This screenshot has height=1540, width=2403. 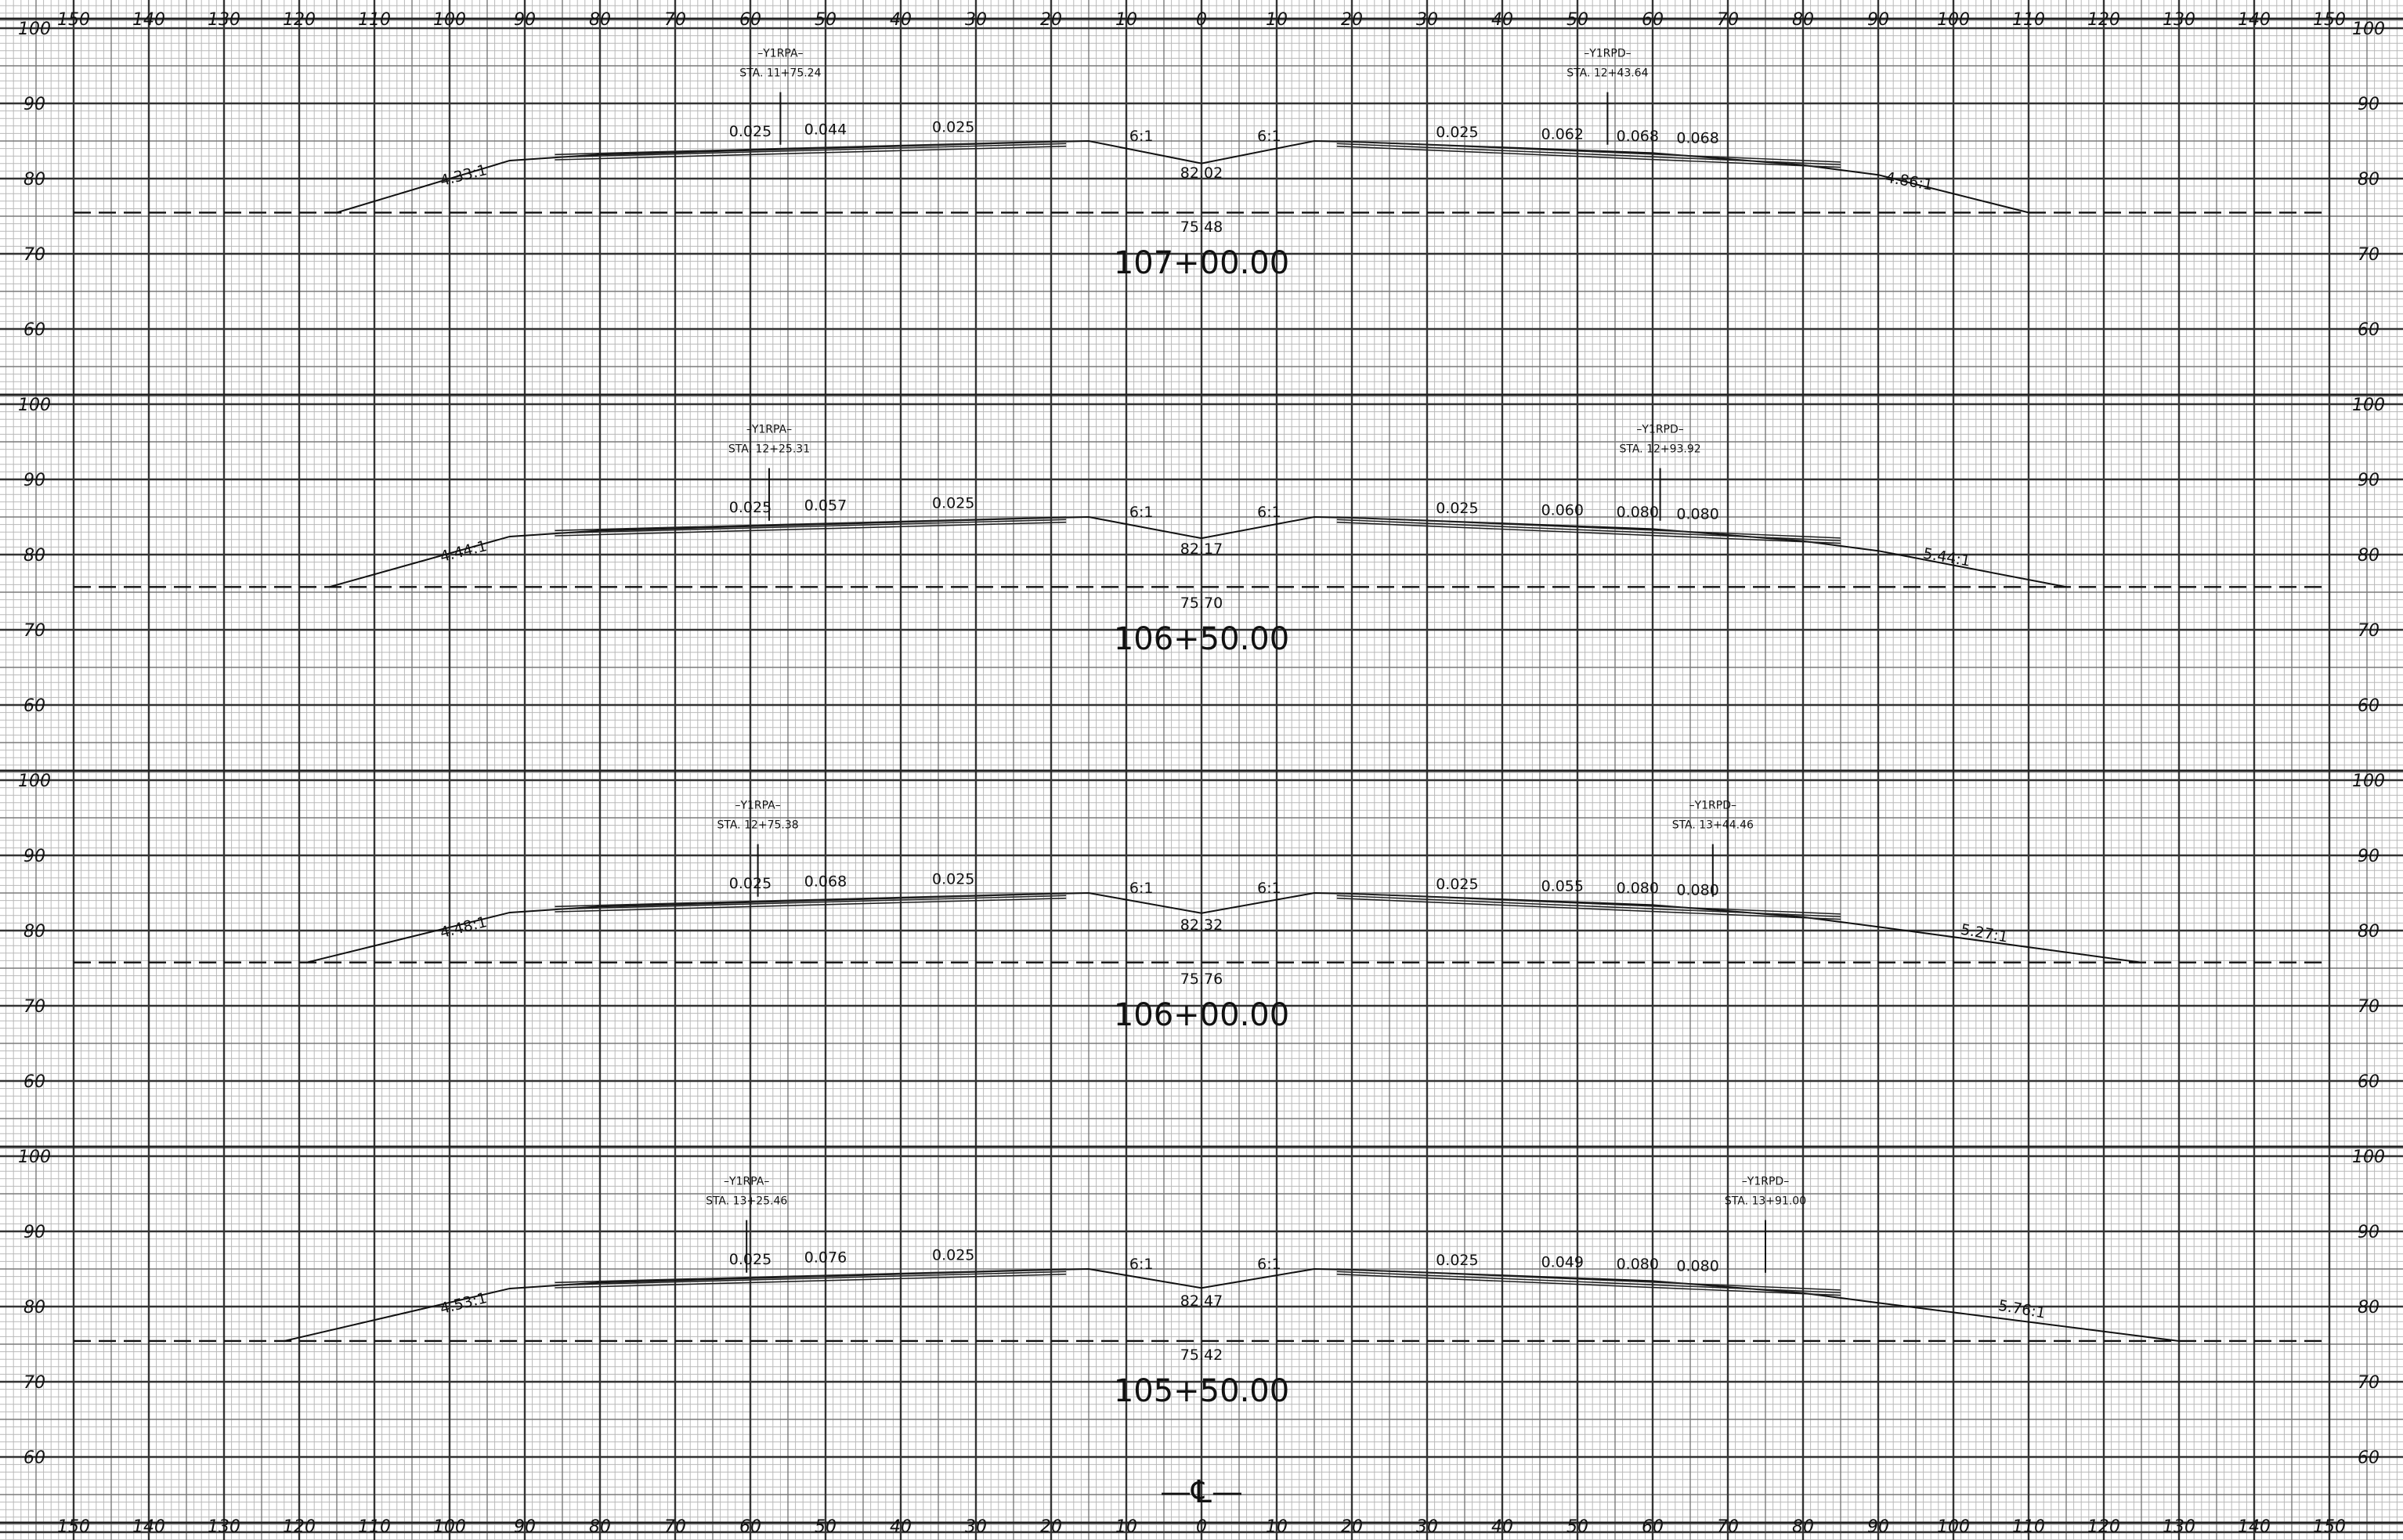 I want to click on left-slope-ratio: 4.44:1, so click(x=464, y=551).